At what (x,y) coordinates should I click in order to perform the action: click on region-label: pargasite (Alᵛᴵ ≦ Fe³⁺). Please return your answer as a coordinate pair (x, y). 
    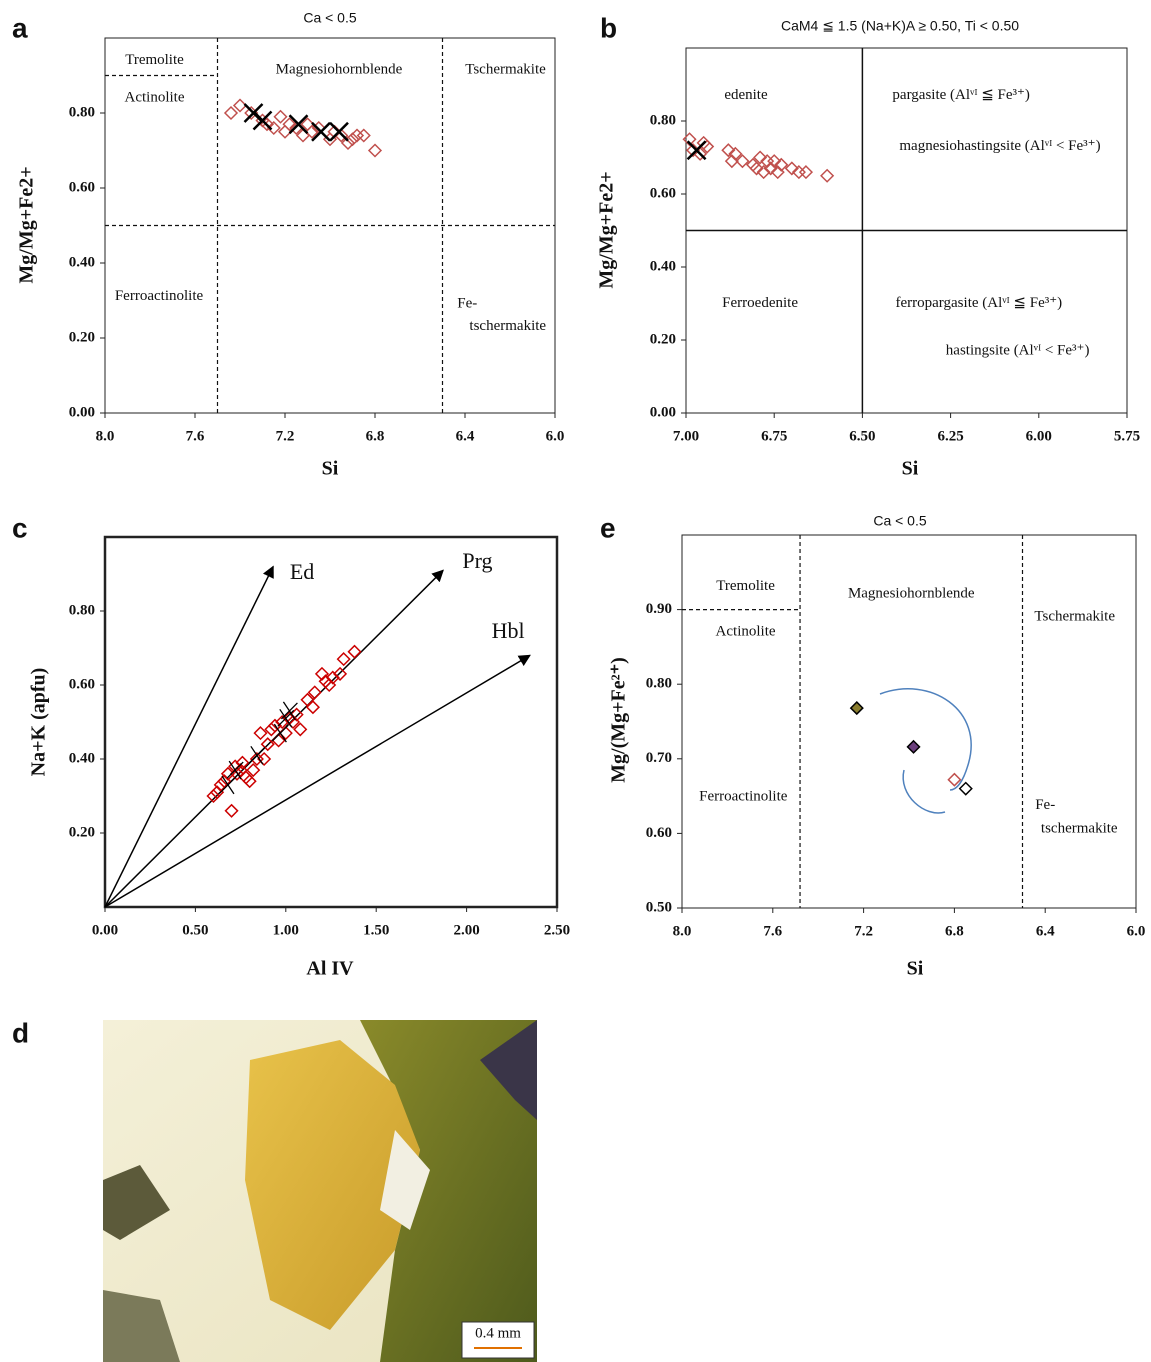
    Looking at the image, I should click on (961, 95).